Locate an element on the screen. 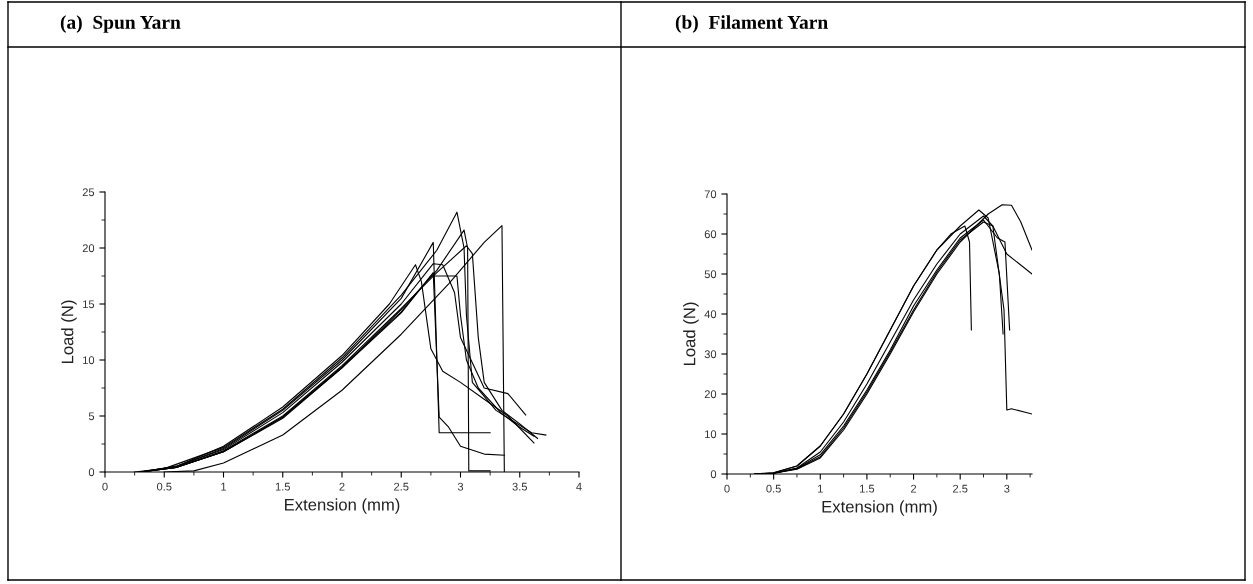 This screenshot has height=584, width=1253. y-tick-label: 30 is located at coordinates (710, 354).